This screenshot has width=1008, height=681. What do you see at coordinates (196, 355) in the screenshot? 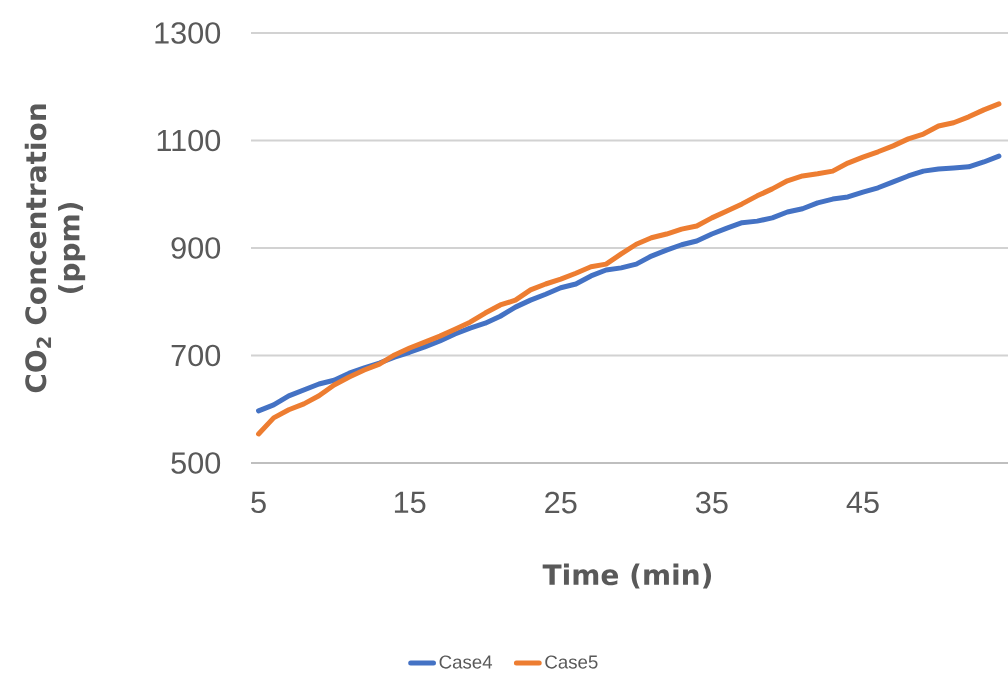
I see `y-tick-label: 700` at bounding box center [196, 355].